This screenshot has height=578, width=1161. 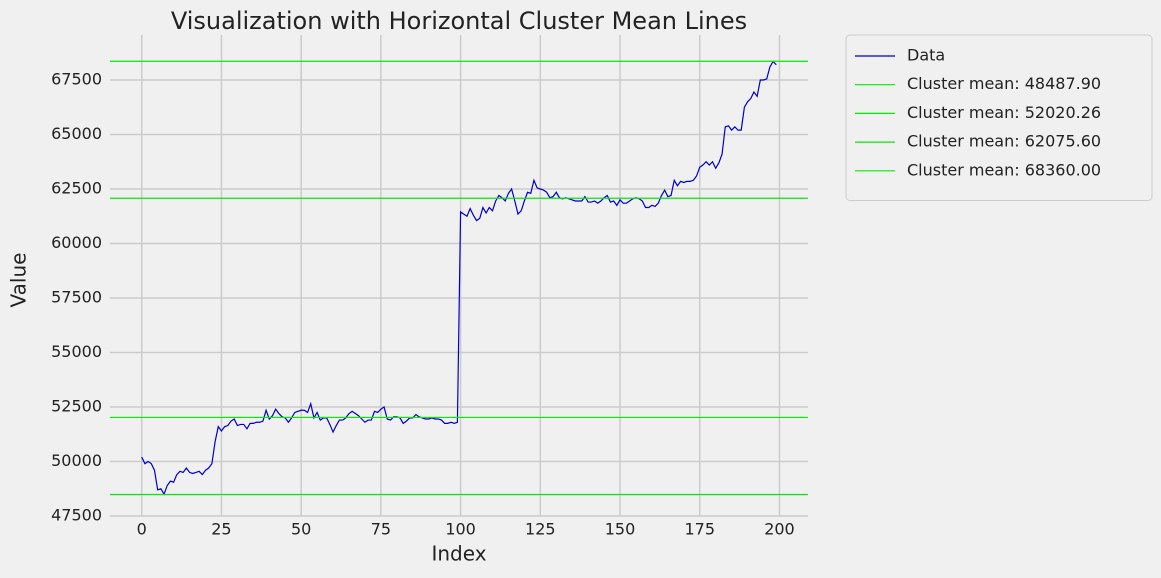 What do you see at coordinates (76, 187) in the screenshot?
I see `y-tick-label: 62500` at bounding box center [76, 187].